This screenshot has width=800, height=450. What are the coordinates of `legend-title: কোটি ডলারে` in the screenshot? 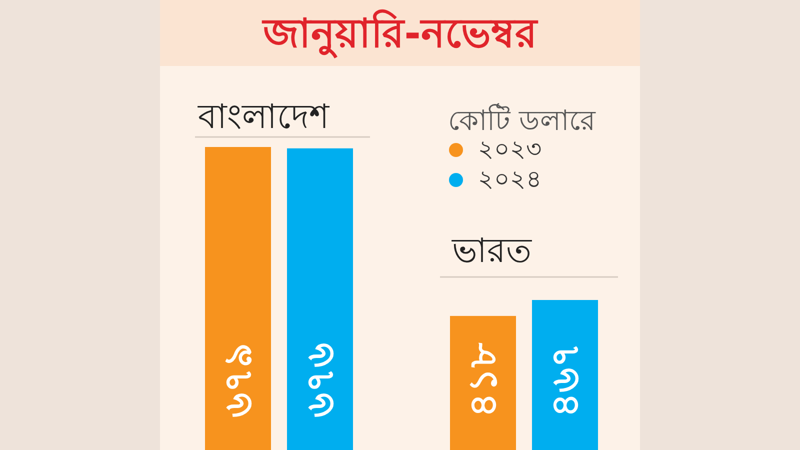 It's located at (522, 120).